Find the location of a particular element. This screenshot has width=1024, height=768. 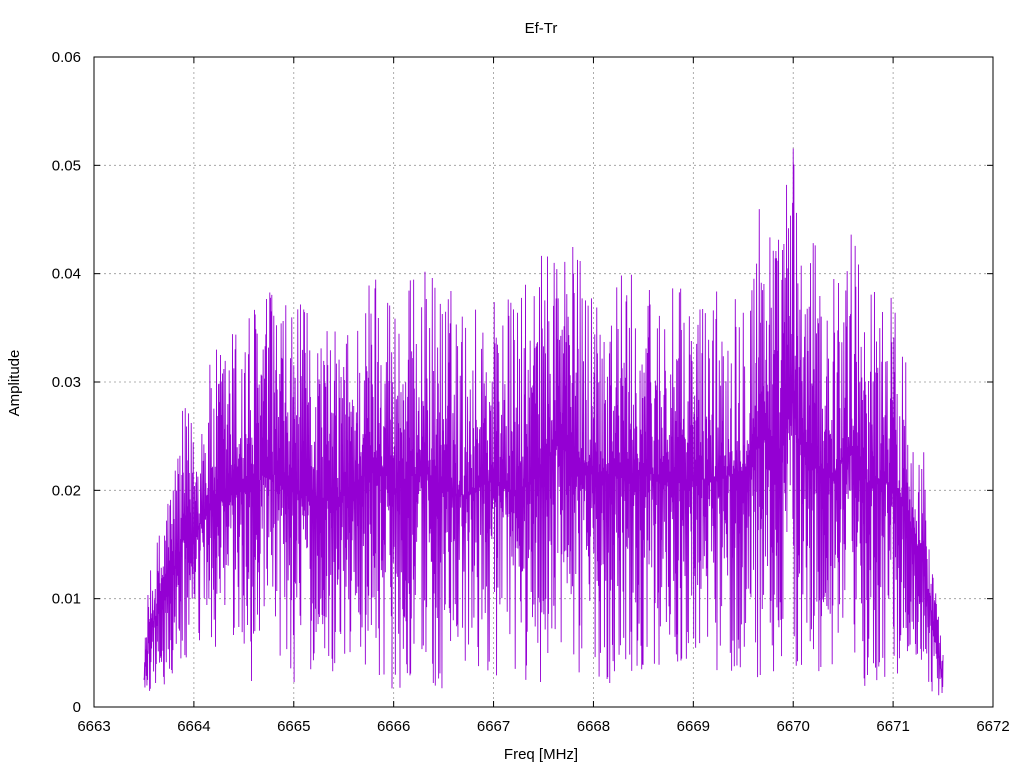

x-tick-label: 6670 is located at coordinates (793, 726).